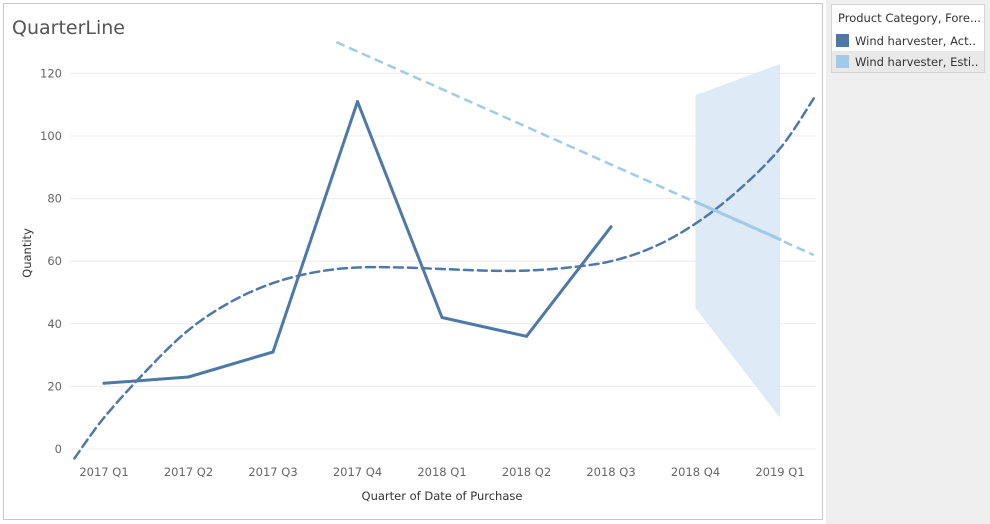  Describe the element at coordinates (272, 472) in the screenshot. I see `x-tick-label: 2017 Q3` at that location.